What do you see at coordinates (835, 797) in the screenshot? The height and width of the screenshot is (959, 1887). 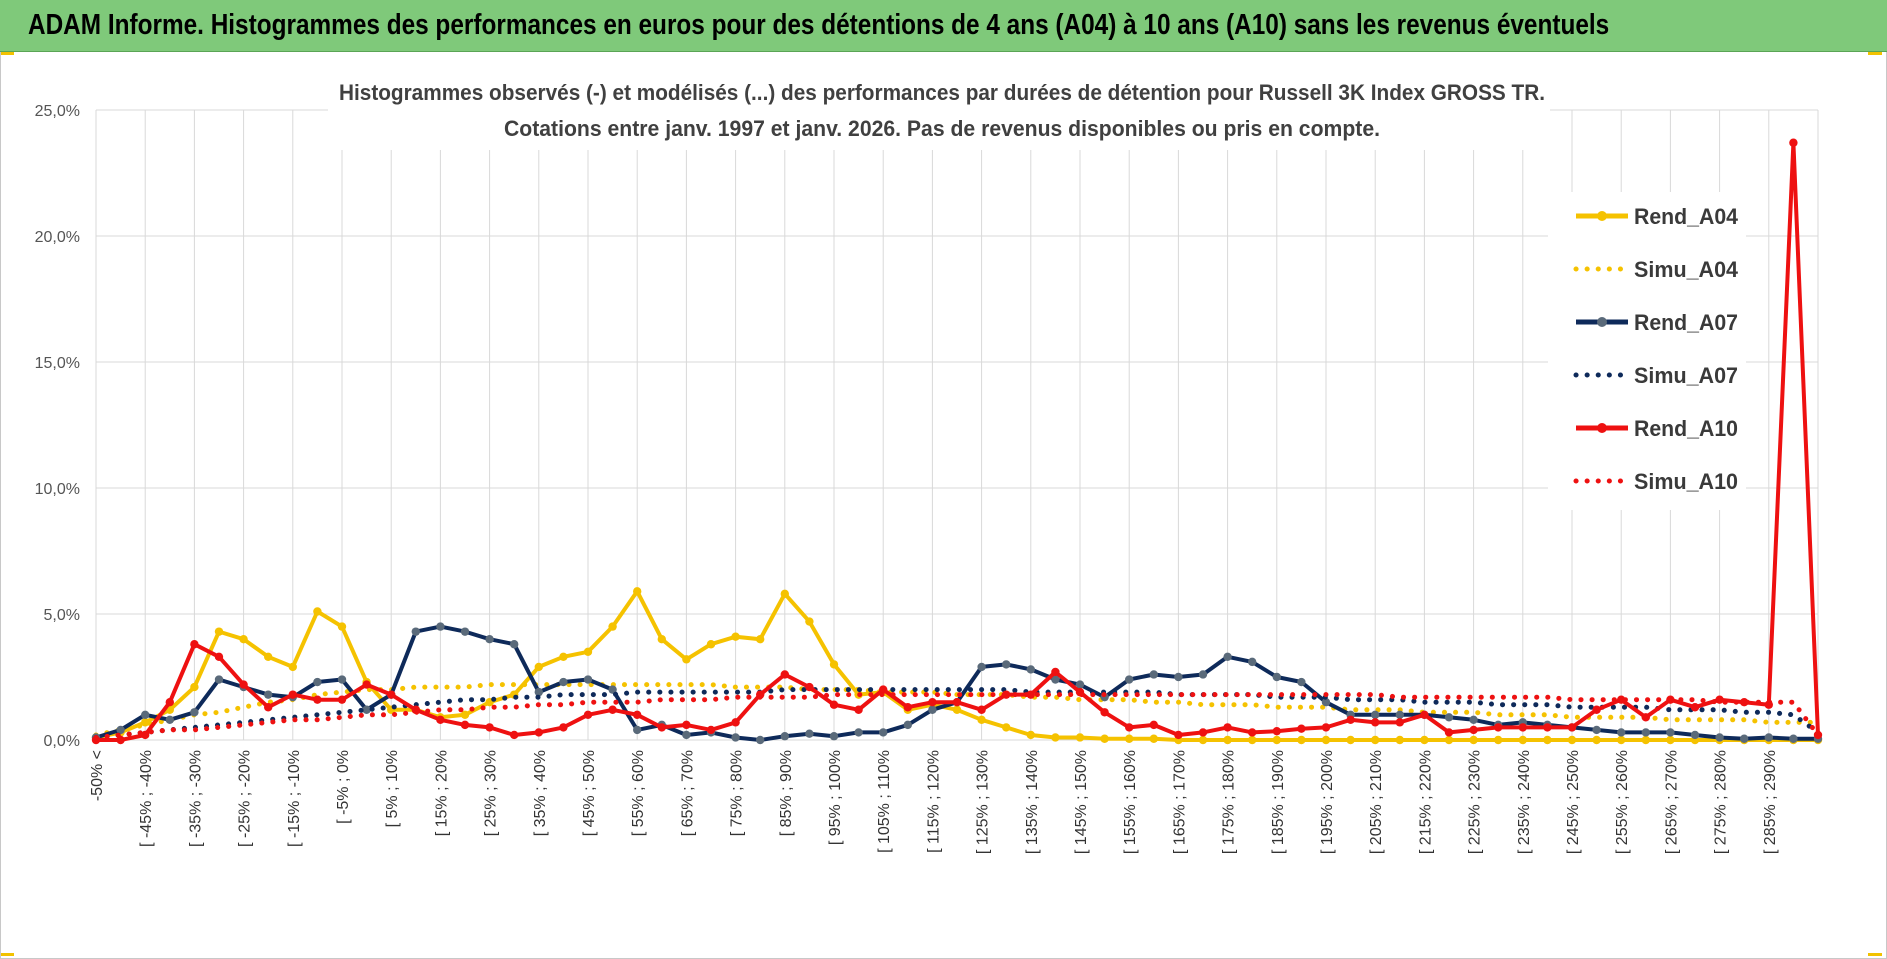 I see `x-tick-label: [ 95% ; 100%` at bounding box center [835, 797].